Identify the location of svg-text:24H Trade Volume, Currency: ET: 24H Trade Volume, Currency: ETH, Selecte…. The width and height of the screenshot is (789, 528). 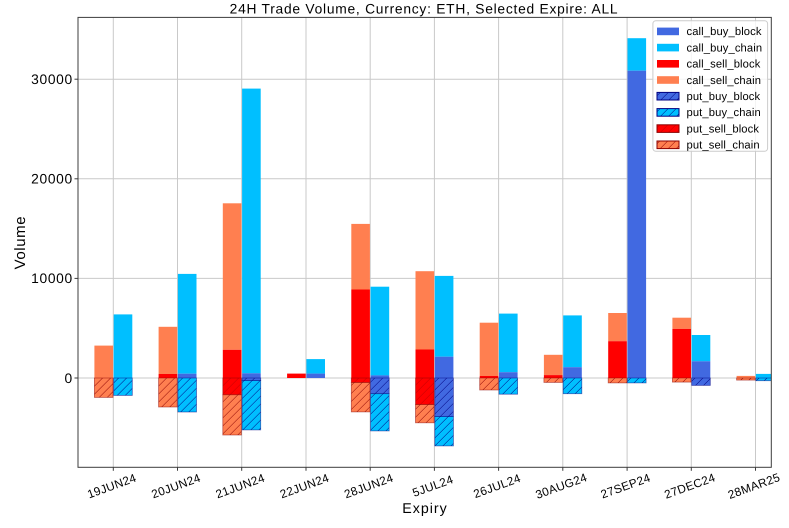
(424, 9).